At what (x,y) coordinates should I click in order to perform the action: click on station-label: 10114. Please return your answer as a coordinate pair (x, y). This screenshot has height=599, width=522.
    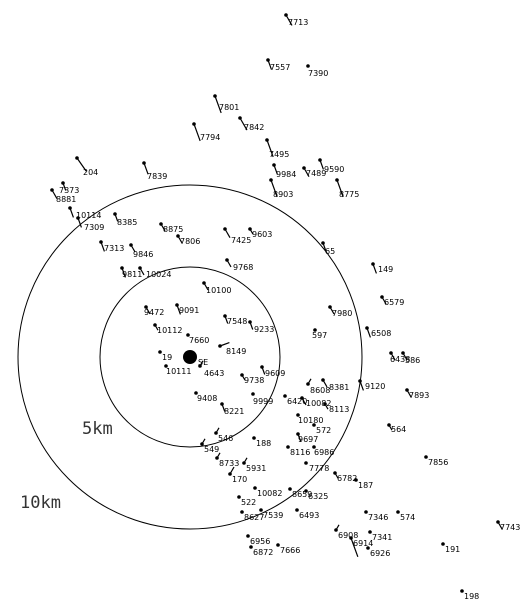
    Looking at the image, I should click on (88, 215).